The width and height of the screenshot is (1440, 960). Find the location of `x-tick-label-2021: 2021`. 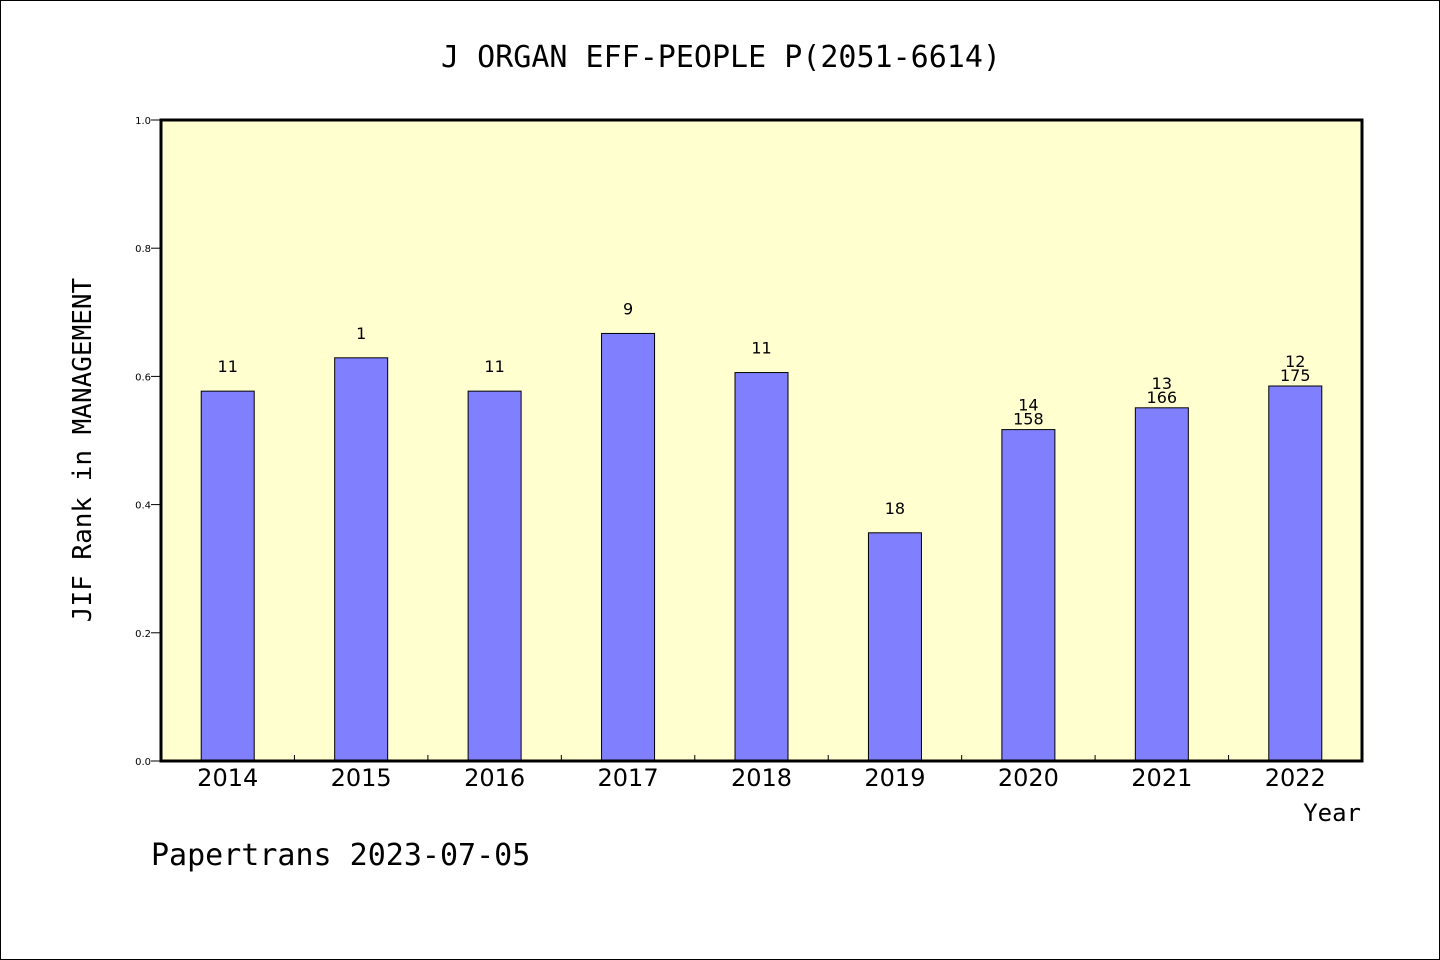

x-tick-label-2021: 2021 is located at coordinates (1161, 778).